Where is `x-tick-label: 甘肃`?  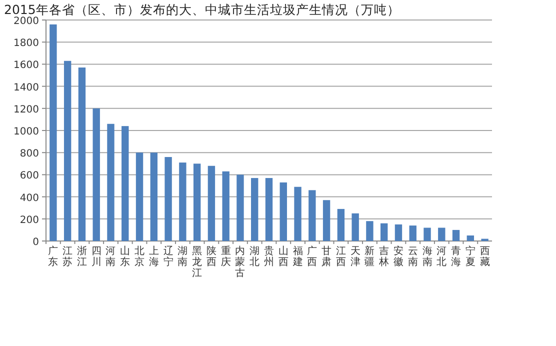 x-tick-label: 甘肃 is located at coordinates (327, 256).